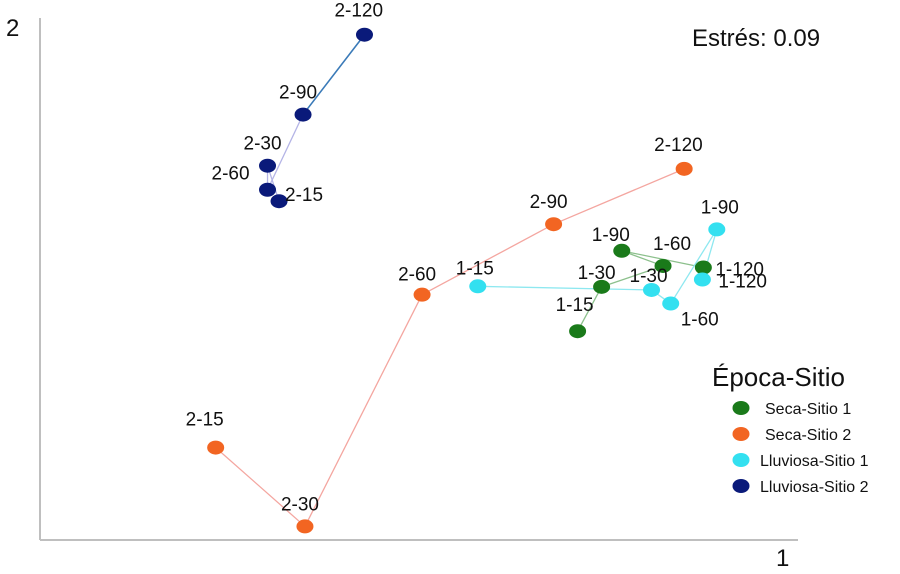 Image resolution: width=900 pixels, height=574 pixels. Describe the element at coordinates (700, 320) in the screenshot. I see `lluviosa-sitio-1-label-1-60: 1-60` at that location.